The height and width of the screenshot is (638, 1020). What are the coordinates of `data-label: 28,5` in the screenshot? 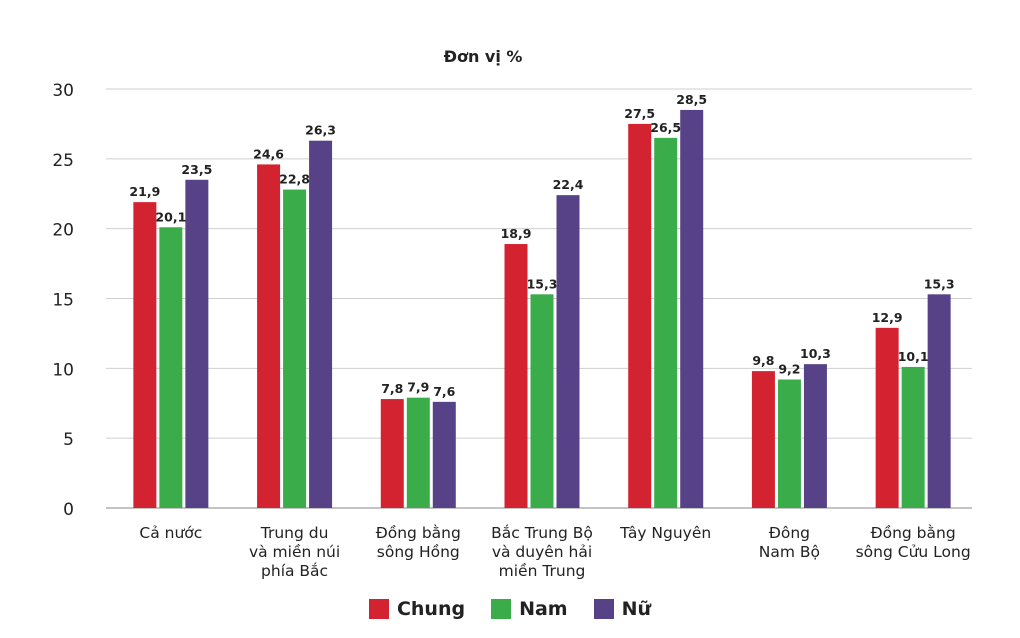 It's located at (691, 99).